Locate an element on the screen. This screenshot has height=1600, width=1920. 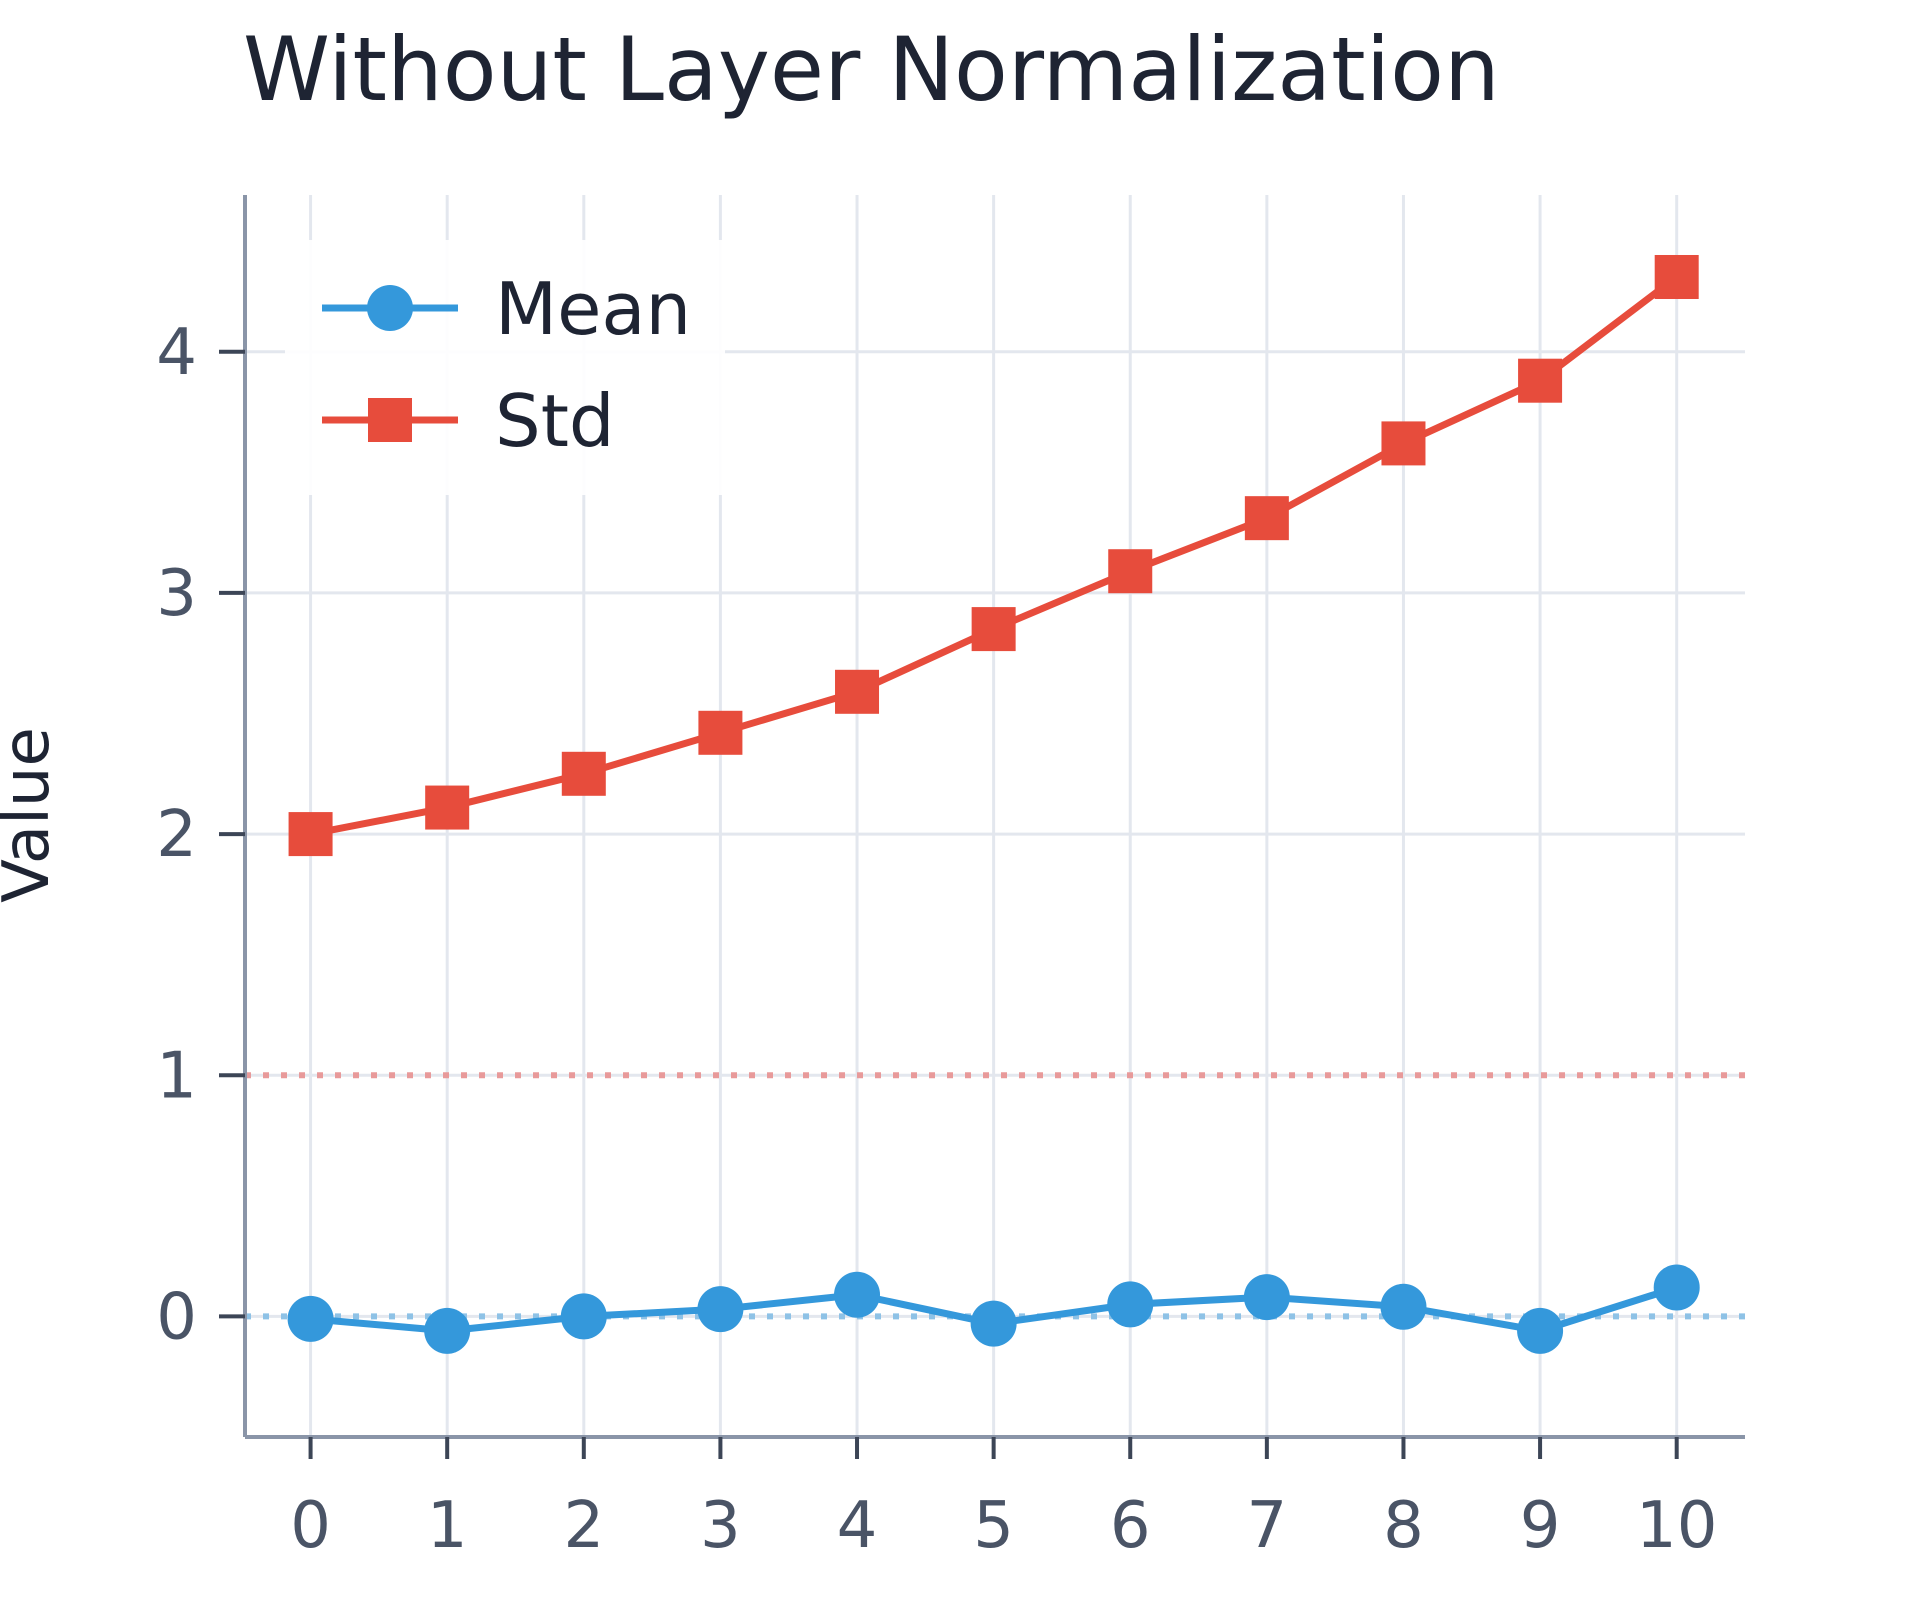
legend-label: Mean is located at coordinates (593, 309).